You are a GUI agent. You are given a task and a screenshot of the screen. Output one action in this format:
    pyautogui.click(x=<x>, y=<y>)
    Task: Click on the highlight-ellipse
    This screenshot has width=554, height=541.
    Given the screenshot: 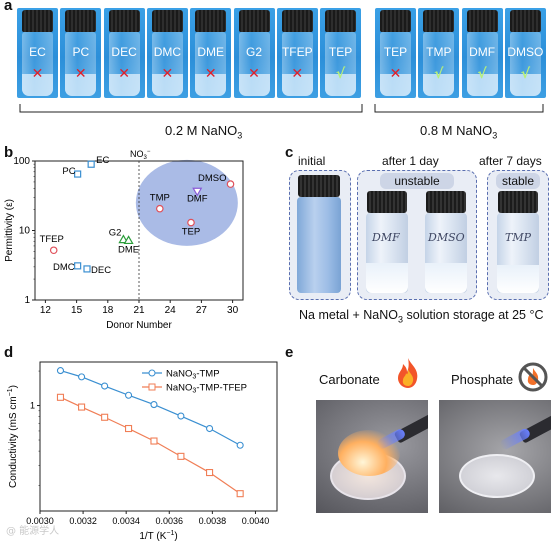 What is the action you would take?
    pyautogui.click(x=186, y=202)
    